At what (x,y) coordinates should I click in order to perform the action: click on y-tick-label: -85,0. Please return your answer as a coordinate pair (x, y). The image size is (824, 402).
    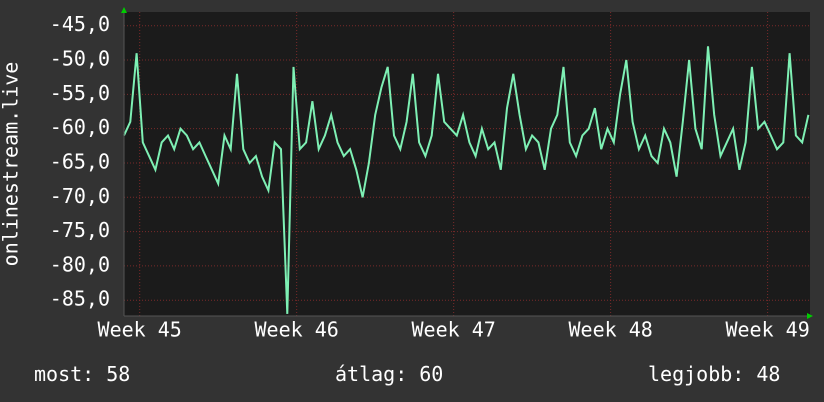
    Looking at the image, I should click on (80, 299).